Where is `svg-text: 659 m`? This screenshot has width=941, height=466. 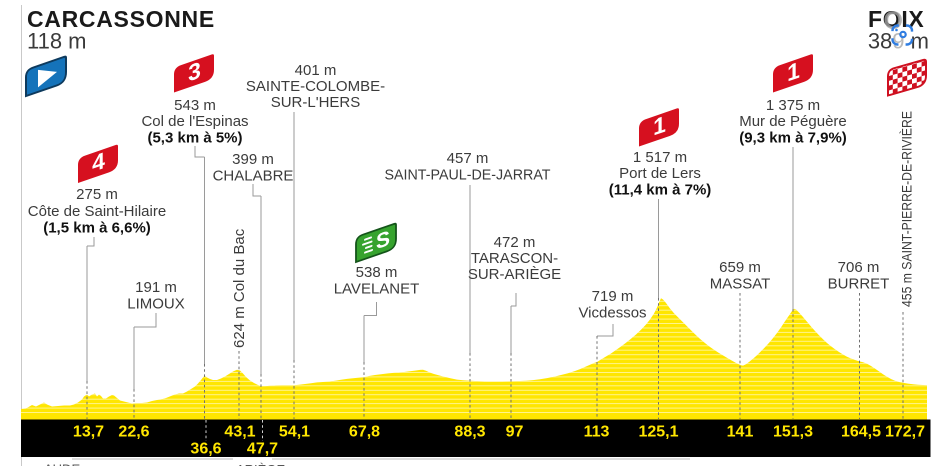 svg-text: 659 m is located at coordinates (740, 267).